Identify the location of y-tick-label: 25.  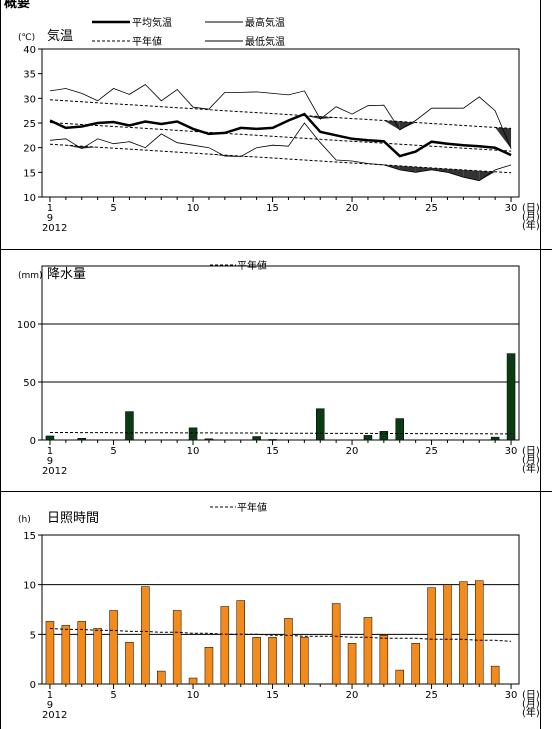
(29, 124).